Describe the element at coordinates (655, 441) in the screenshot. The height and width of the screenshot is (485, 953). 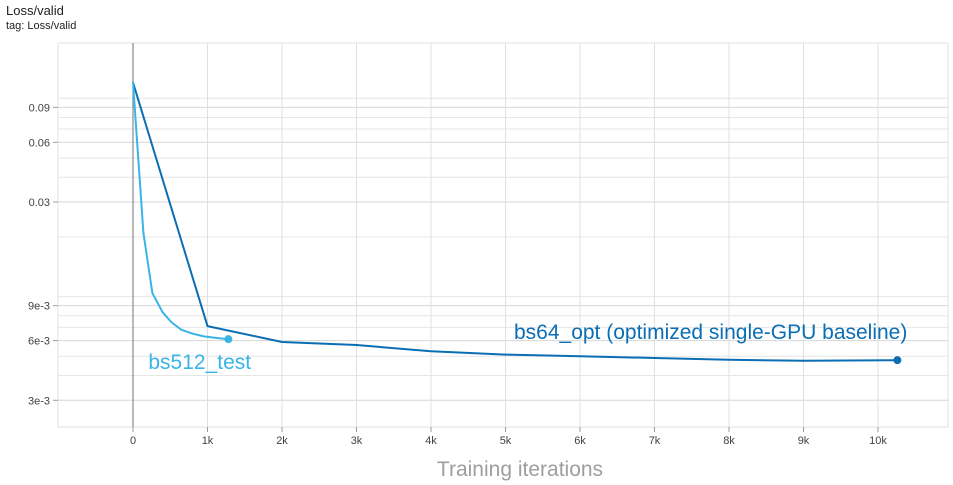
I see `x-tick-label: 7k` at that location.